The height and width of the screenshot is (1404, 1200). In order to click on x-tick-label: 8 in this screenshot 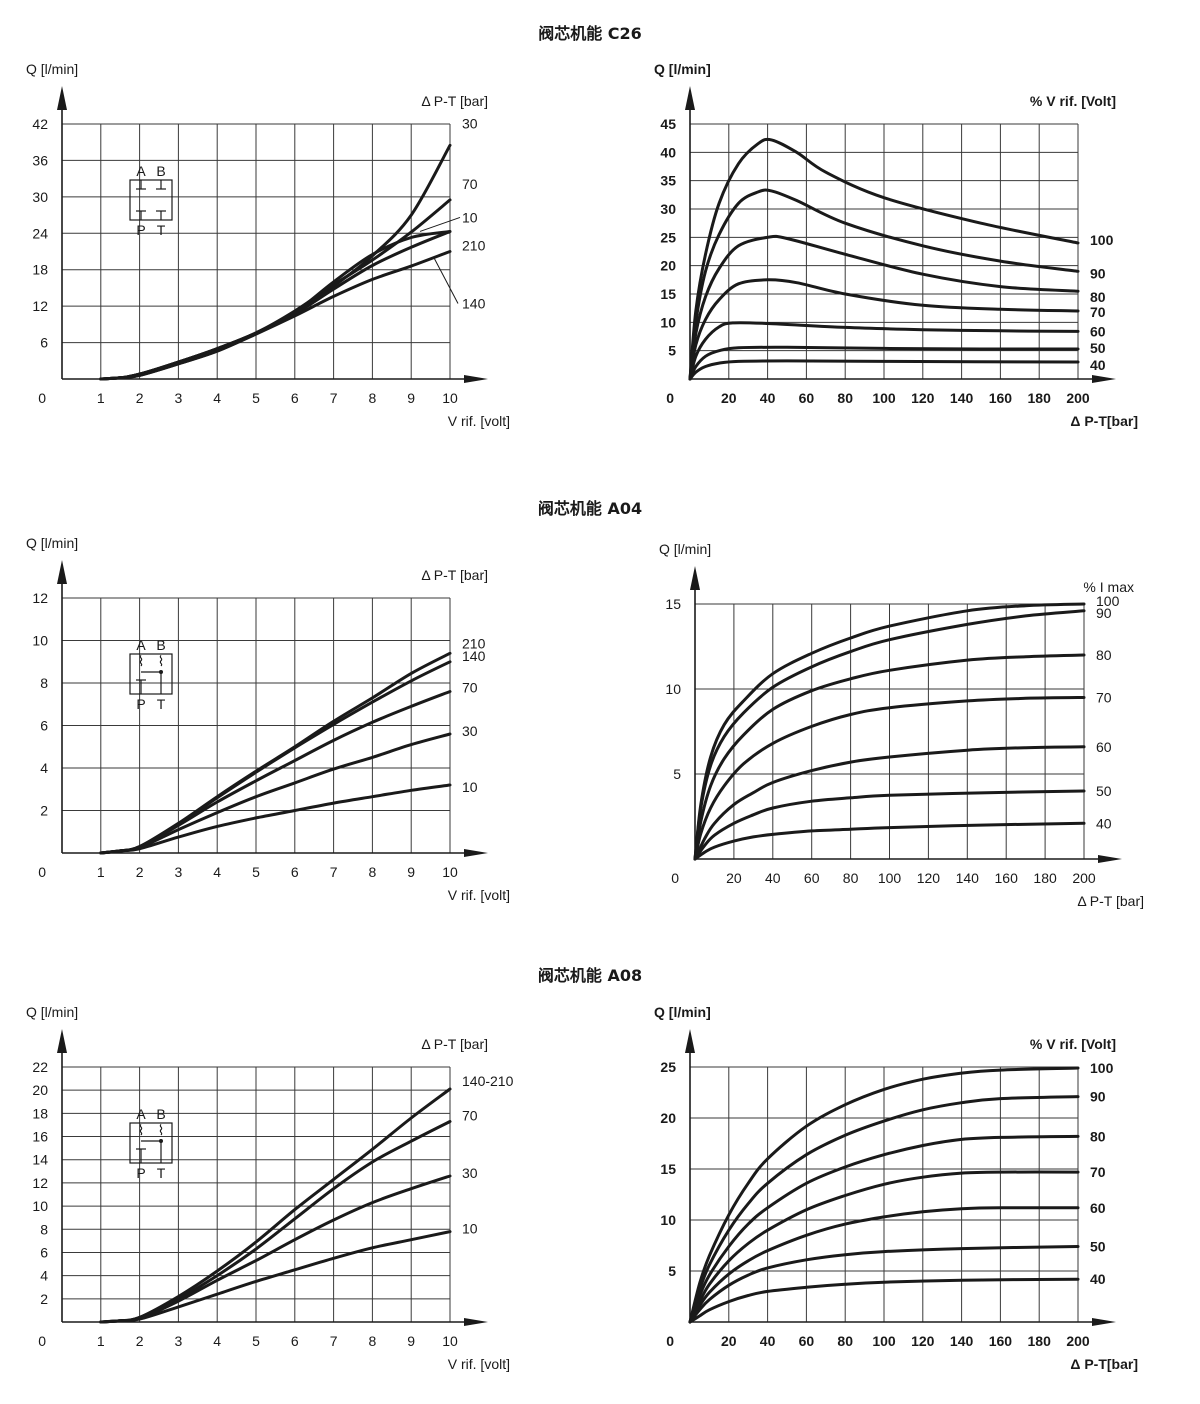, I will do `click(373, 872)`.